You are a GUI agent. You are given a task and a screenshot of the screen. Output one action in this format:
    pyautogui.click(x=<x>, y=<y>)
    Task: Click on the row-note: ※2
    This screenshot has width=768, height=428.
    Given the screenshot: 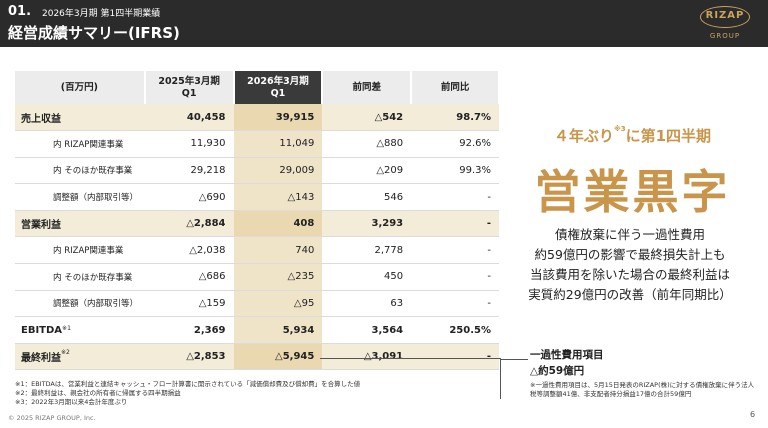 What is the action you would take?
    pyautogui.click(x=65, y=353)
    